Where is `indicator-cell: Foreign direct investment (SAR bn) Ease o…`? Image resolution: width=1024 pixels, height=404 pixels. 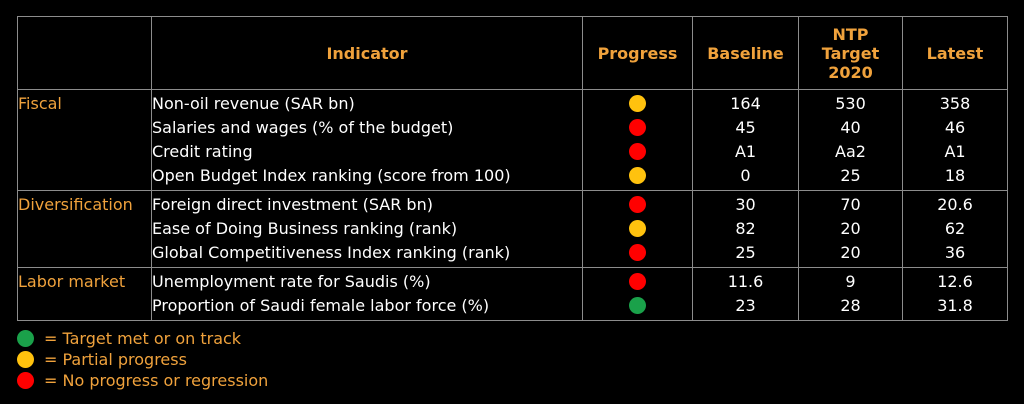 indicator-cell: Foreign direct investment (SAR bn) Ease o… is located at coordinates (367, 229).